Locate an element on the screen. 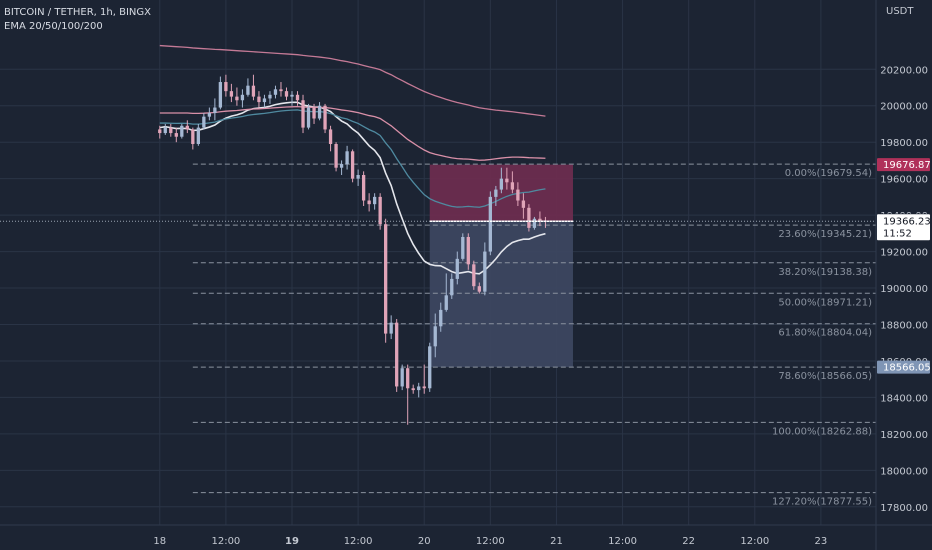 This screenshot has width=932, height=550. time-tick-label: 23 is located at coordinates (821, 541).